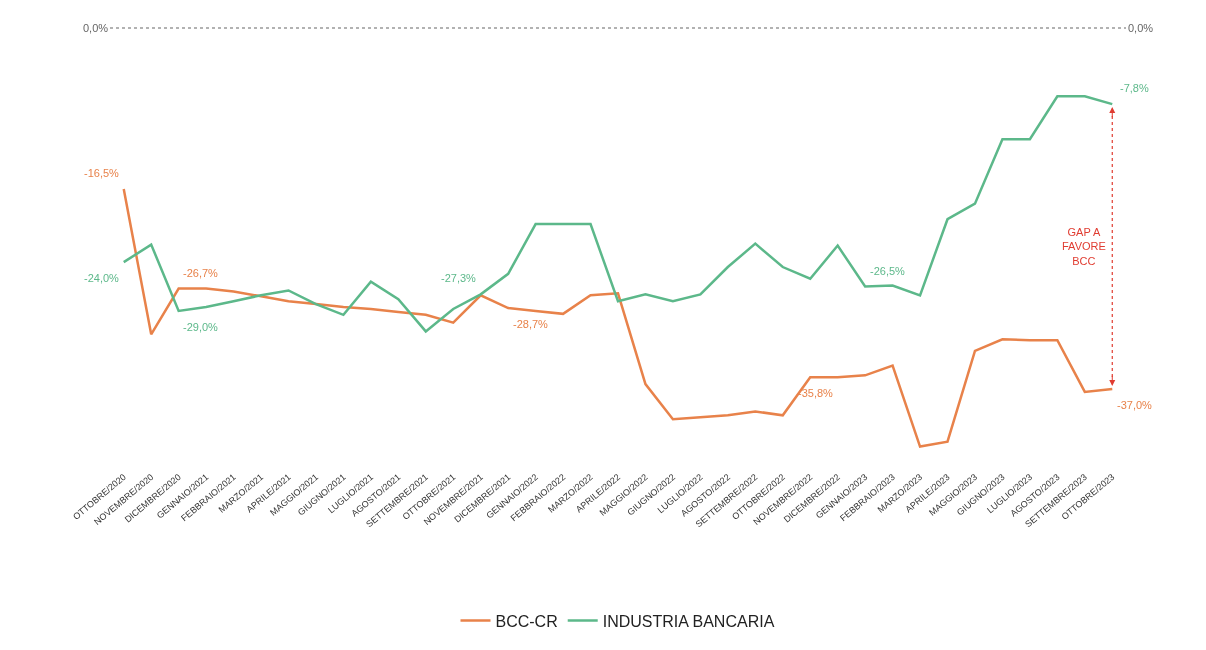  What do you see at coordinates (201, 273) in the screenshot?
I see `data-label: -26,7%` at bounding box center [201, 273].